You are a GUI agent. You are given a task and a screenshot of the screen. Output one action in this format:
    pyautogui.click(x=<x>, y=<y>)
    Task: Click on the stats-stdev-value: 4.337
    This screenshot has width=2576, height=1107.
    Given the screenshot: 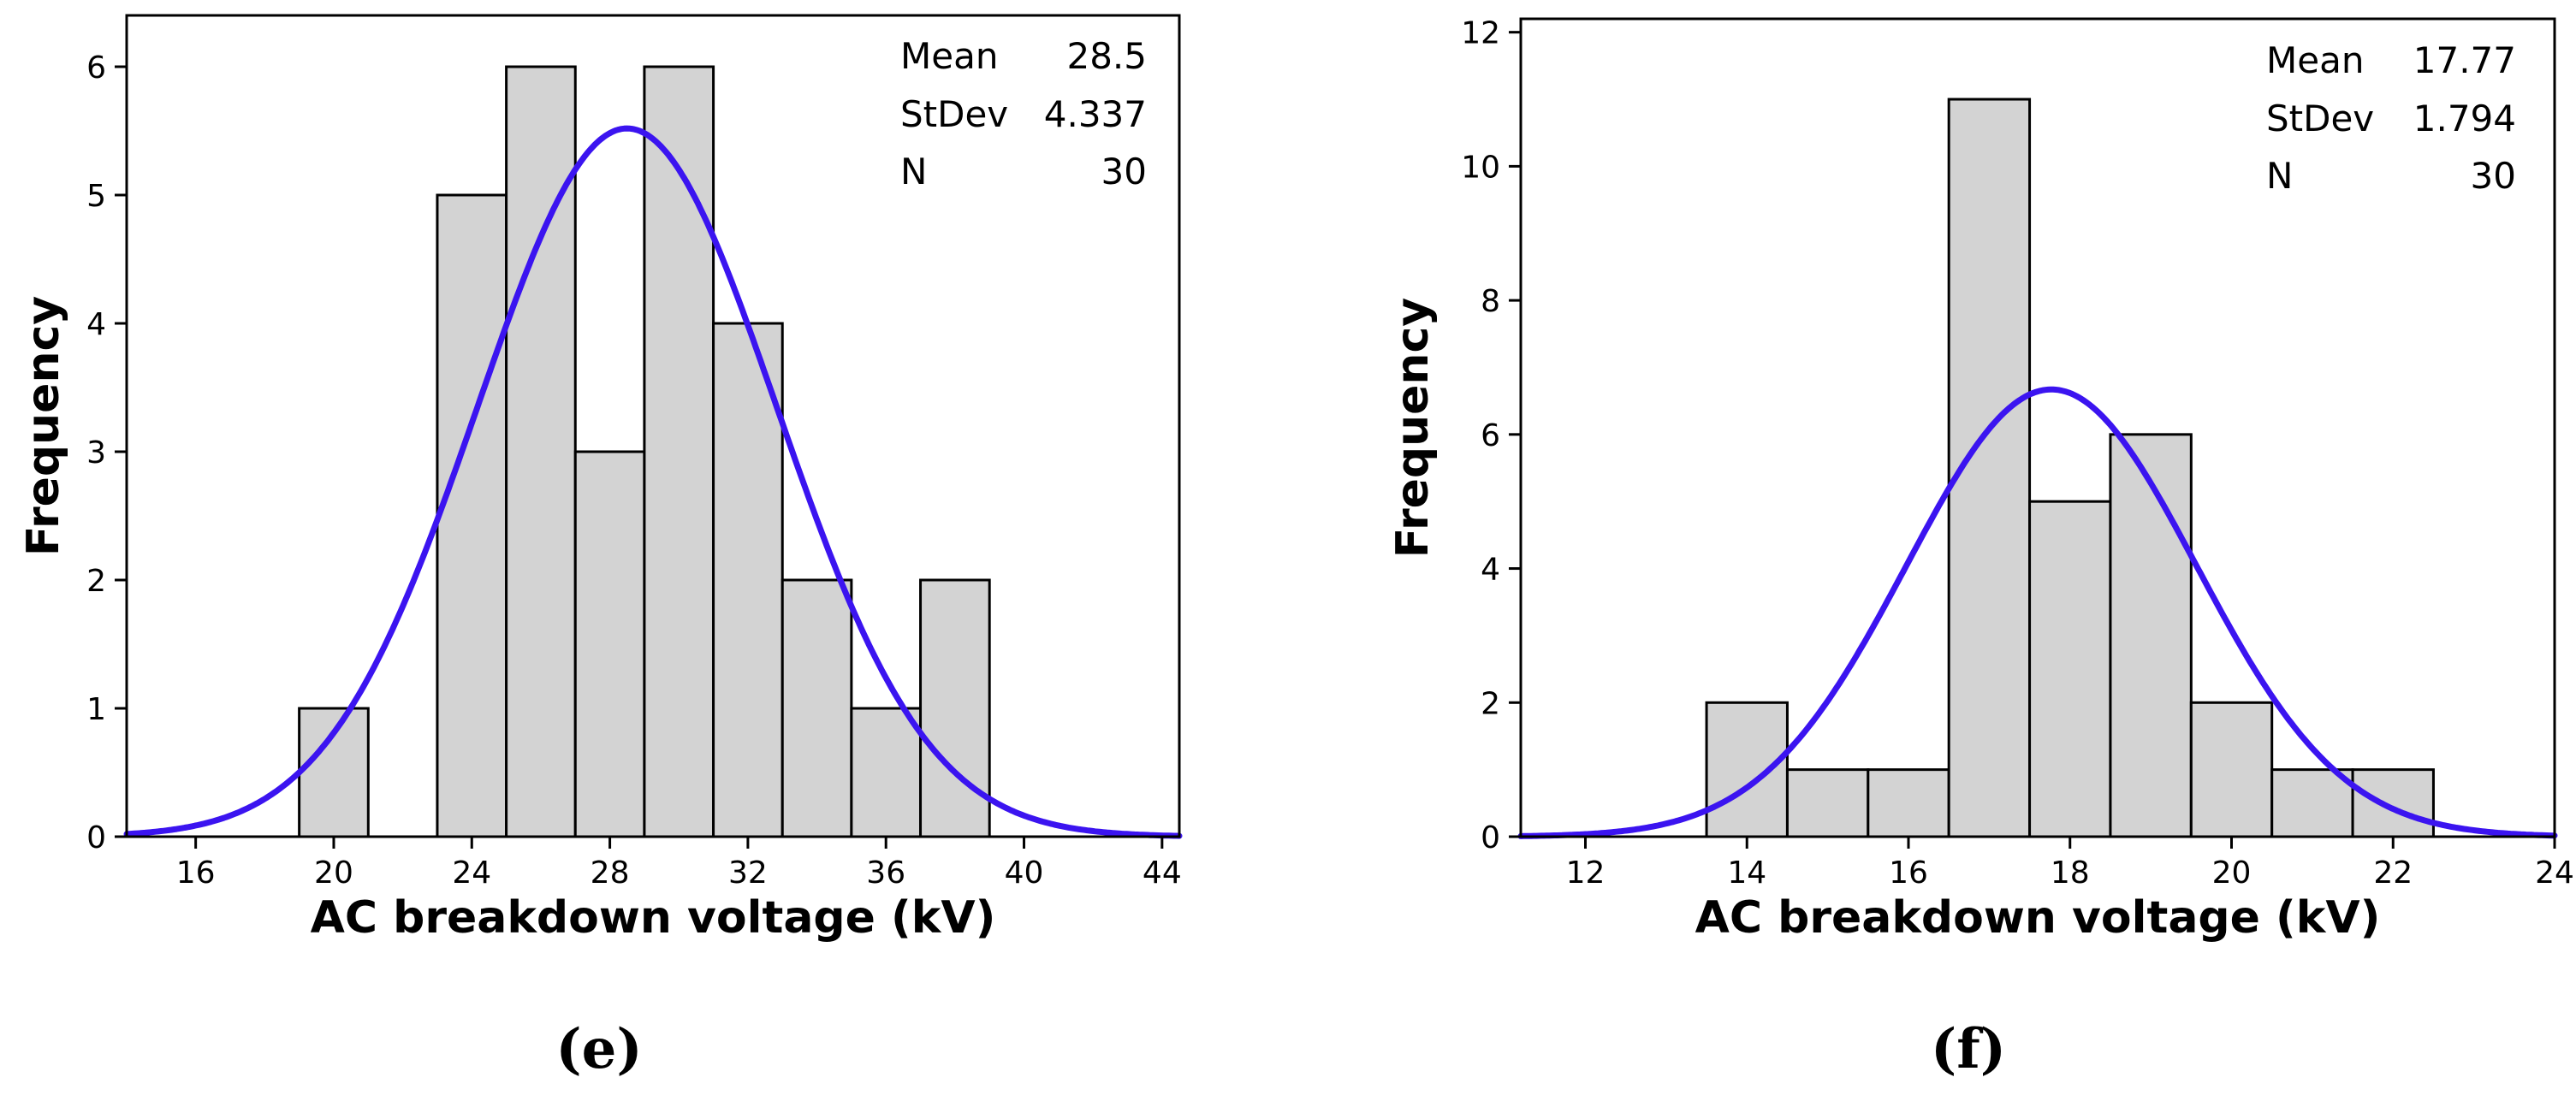 What is the action you would take?
    pyautogui.click(x=1095, y=114)
    